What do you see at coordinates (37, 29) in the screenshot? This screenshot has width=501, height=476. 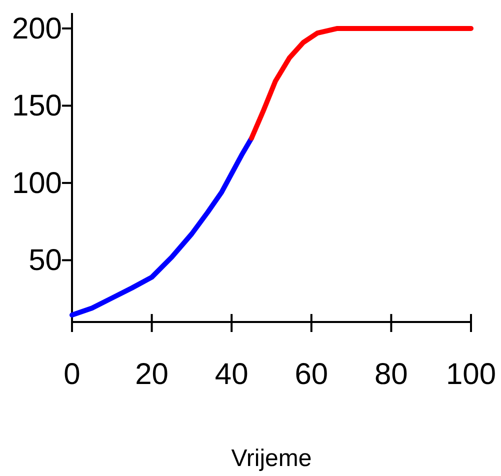 I see `y-tick-label: 200` at bounding box center [37, 29].